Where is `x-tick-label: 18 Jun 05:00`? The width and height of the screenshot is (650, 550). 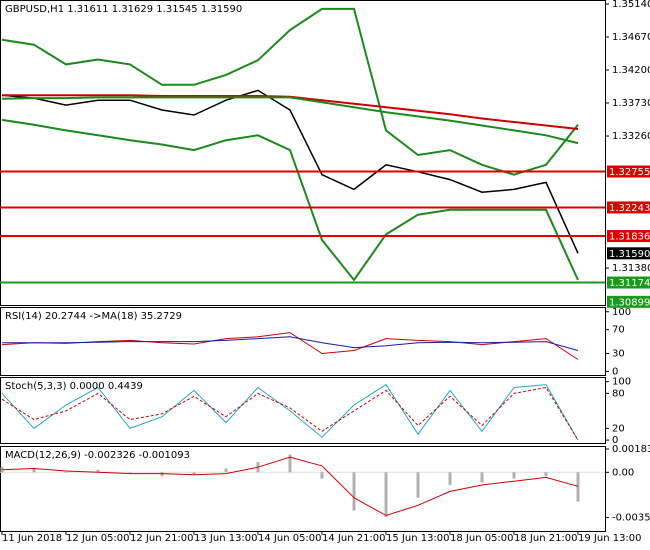
x-tick-label: 18 Jun 05:00 is located at coordinates (482, 538).